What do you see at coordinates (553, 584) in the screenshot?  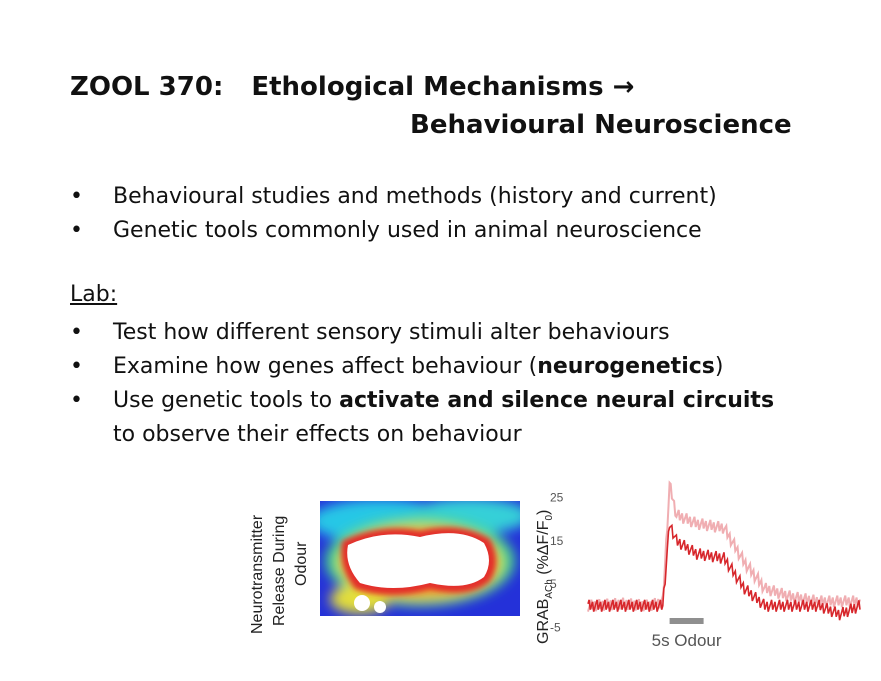 I see `y-tick-label: 5` at bounding box center [553, 584].